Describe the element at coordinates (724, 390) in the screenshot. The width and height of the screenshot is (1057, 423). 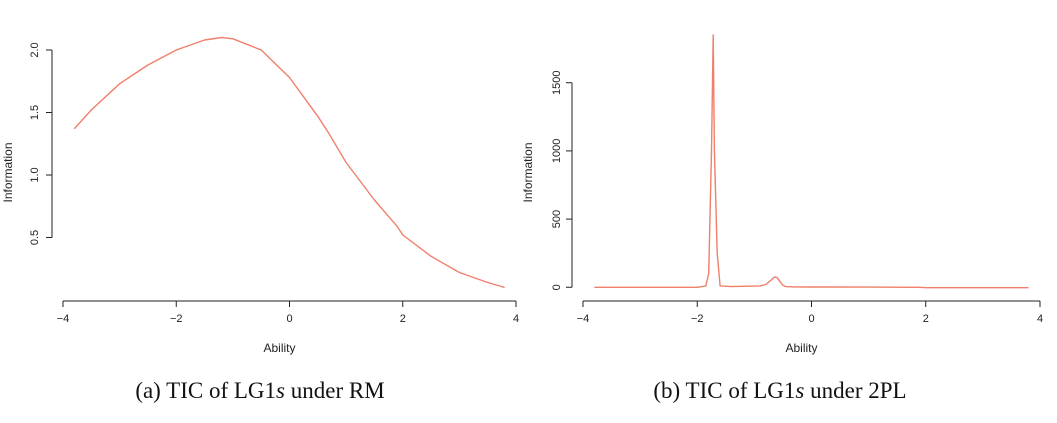
I see `caption-b-prefix: (b) TIC of LG1` at that location.